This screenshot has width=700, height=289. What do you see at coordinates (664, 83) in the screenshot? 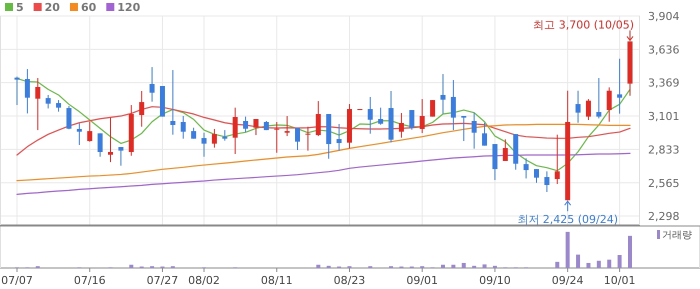
I see `y-tick-label: 3,369` at bounding box center [664, 83].